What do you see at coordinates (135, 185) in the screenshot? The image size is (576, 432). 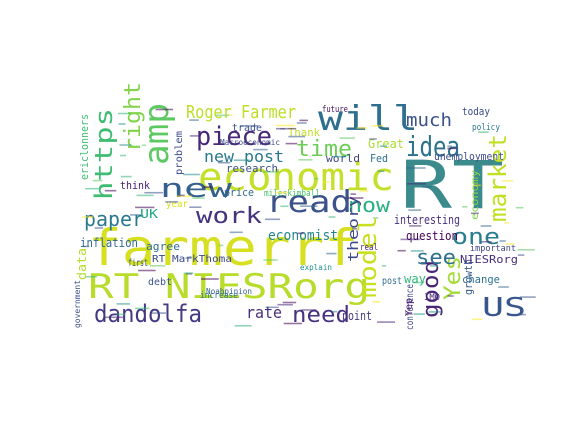 I see `cloud-word: think` at bounding box center [135, 185].